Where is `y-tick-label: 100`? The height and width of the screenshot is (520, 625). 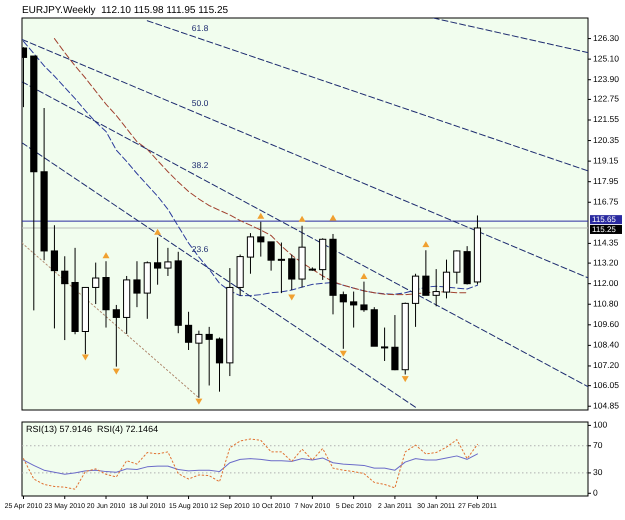 y-tick-label: 100 is located at coordinates (600, 425).